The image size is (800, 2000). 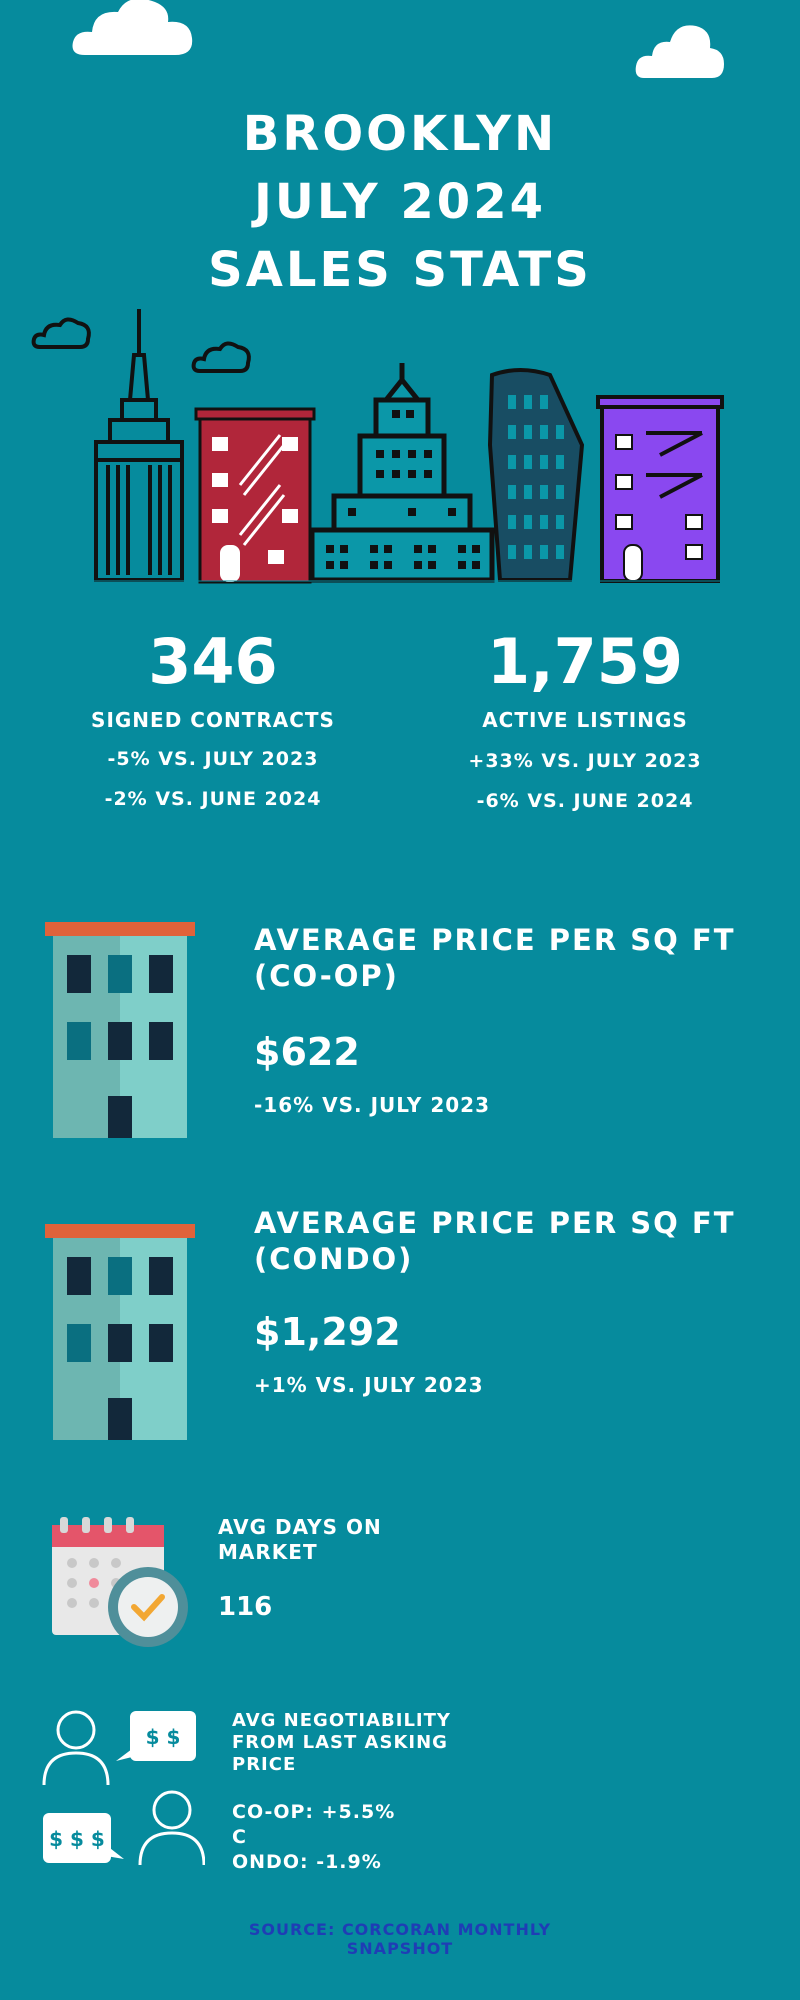 What do you see at coordinates (327, 1332) in the screenshot?
I see `condo-price-value: $1,292` at bounding box center [327, 1332].